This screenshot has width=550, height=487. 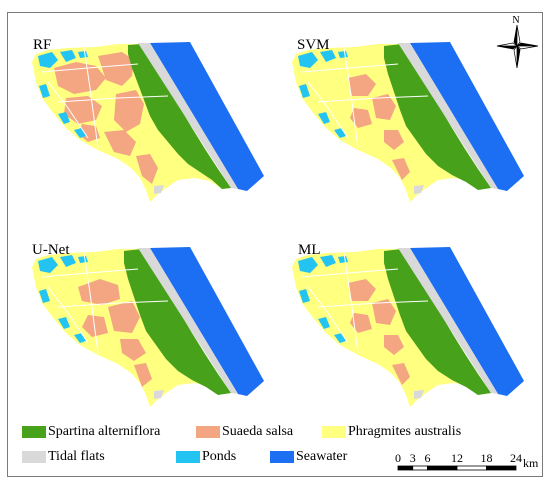 I want to click on north-arrow-point-n-dark, so click(x=515, y=36).